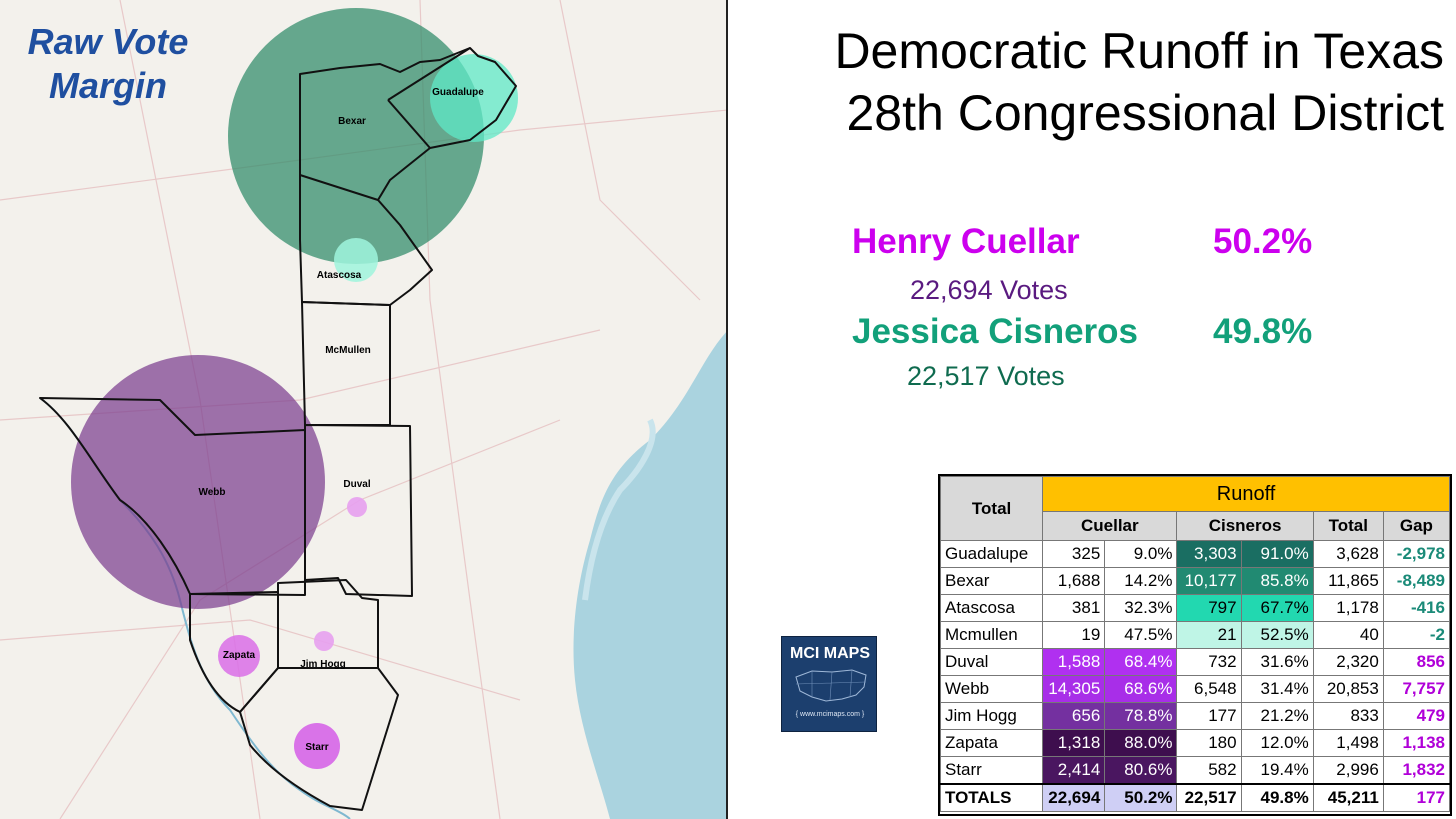  Describe the element at coordinates (991, 581) in the screenshot. I see `row-county: Bexar` at that location.